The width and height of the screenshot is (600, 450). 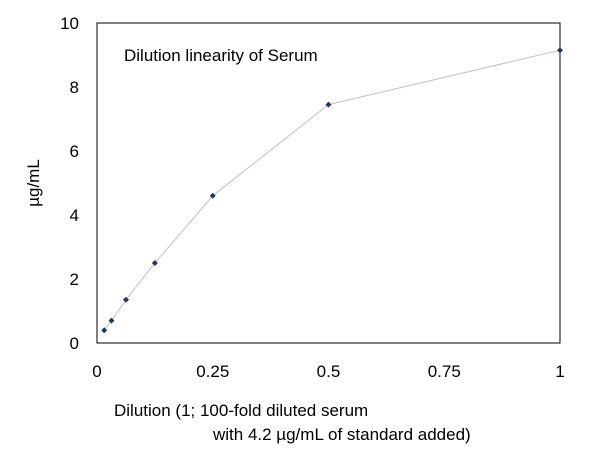 What do you see at coordinates (241, 410) in the screenshot?
I see `x-axis-title-line1: Dilution (1; 100-fold diluted serum` at bounding box center [241, 410].